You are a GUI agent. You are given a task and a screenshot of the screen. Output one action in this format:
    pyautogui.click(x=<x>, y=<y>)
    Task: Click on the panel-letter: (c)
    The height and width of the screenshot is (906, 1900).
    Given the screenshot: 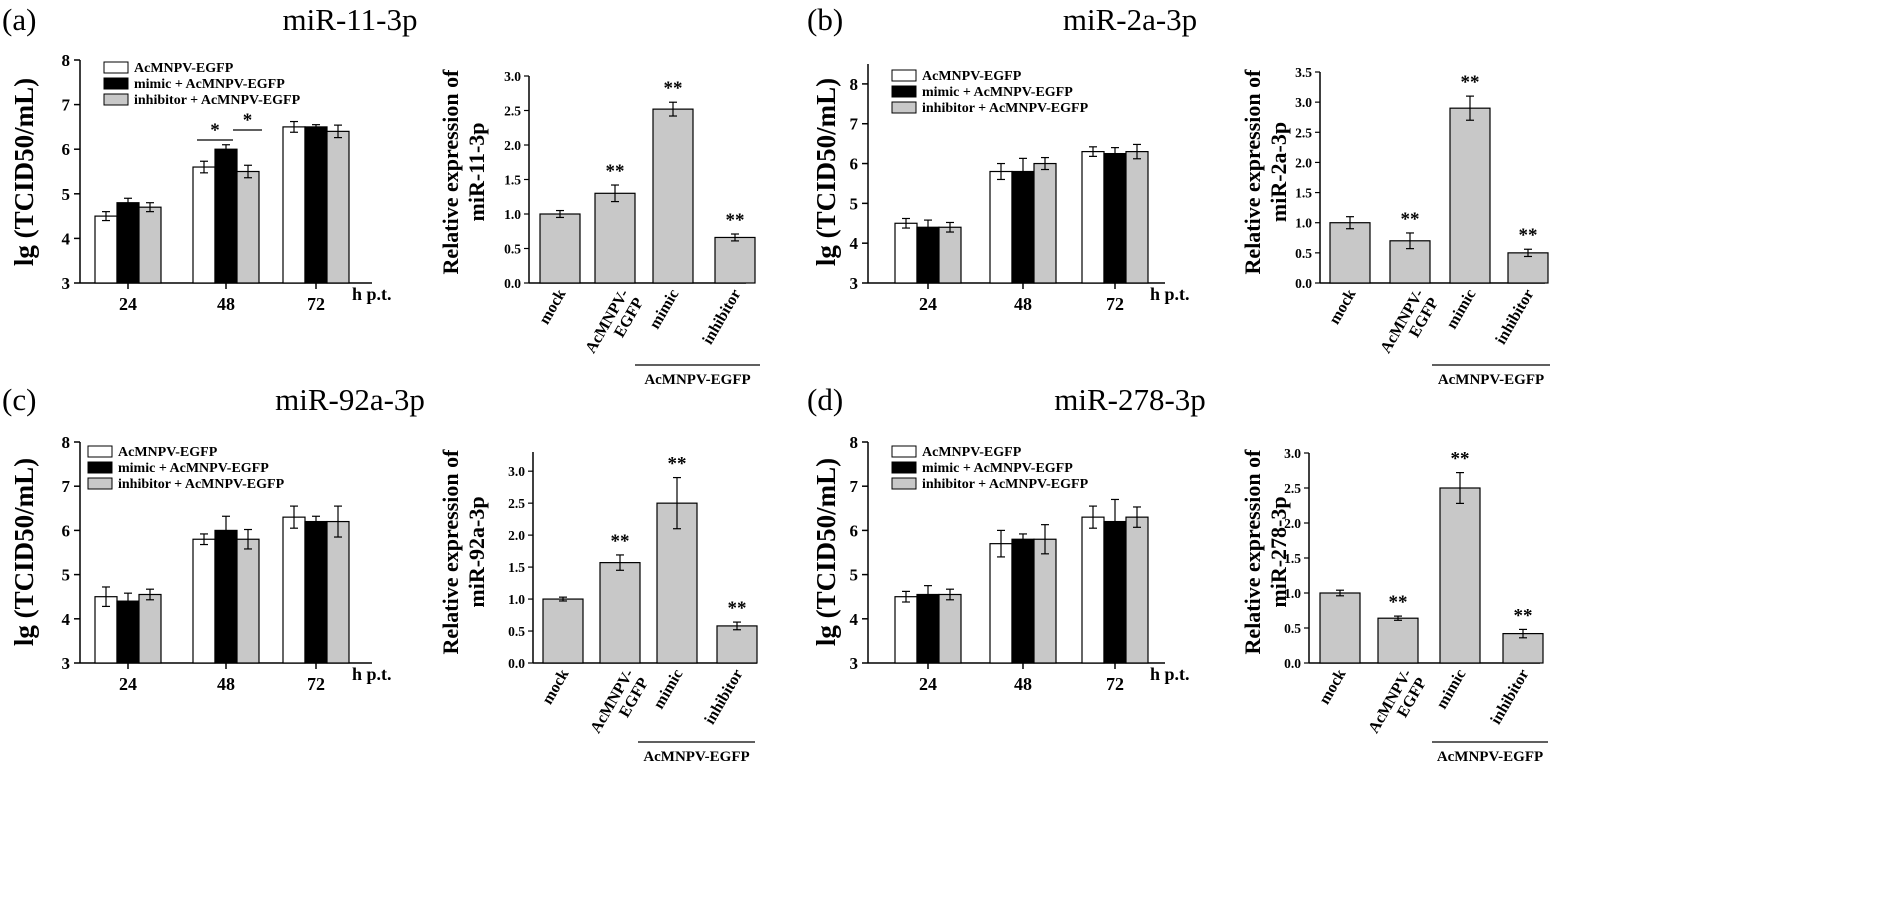 What is the action you would take?
    pyautogui.click(x=19, y=399)
    